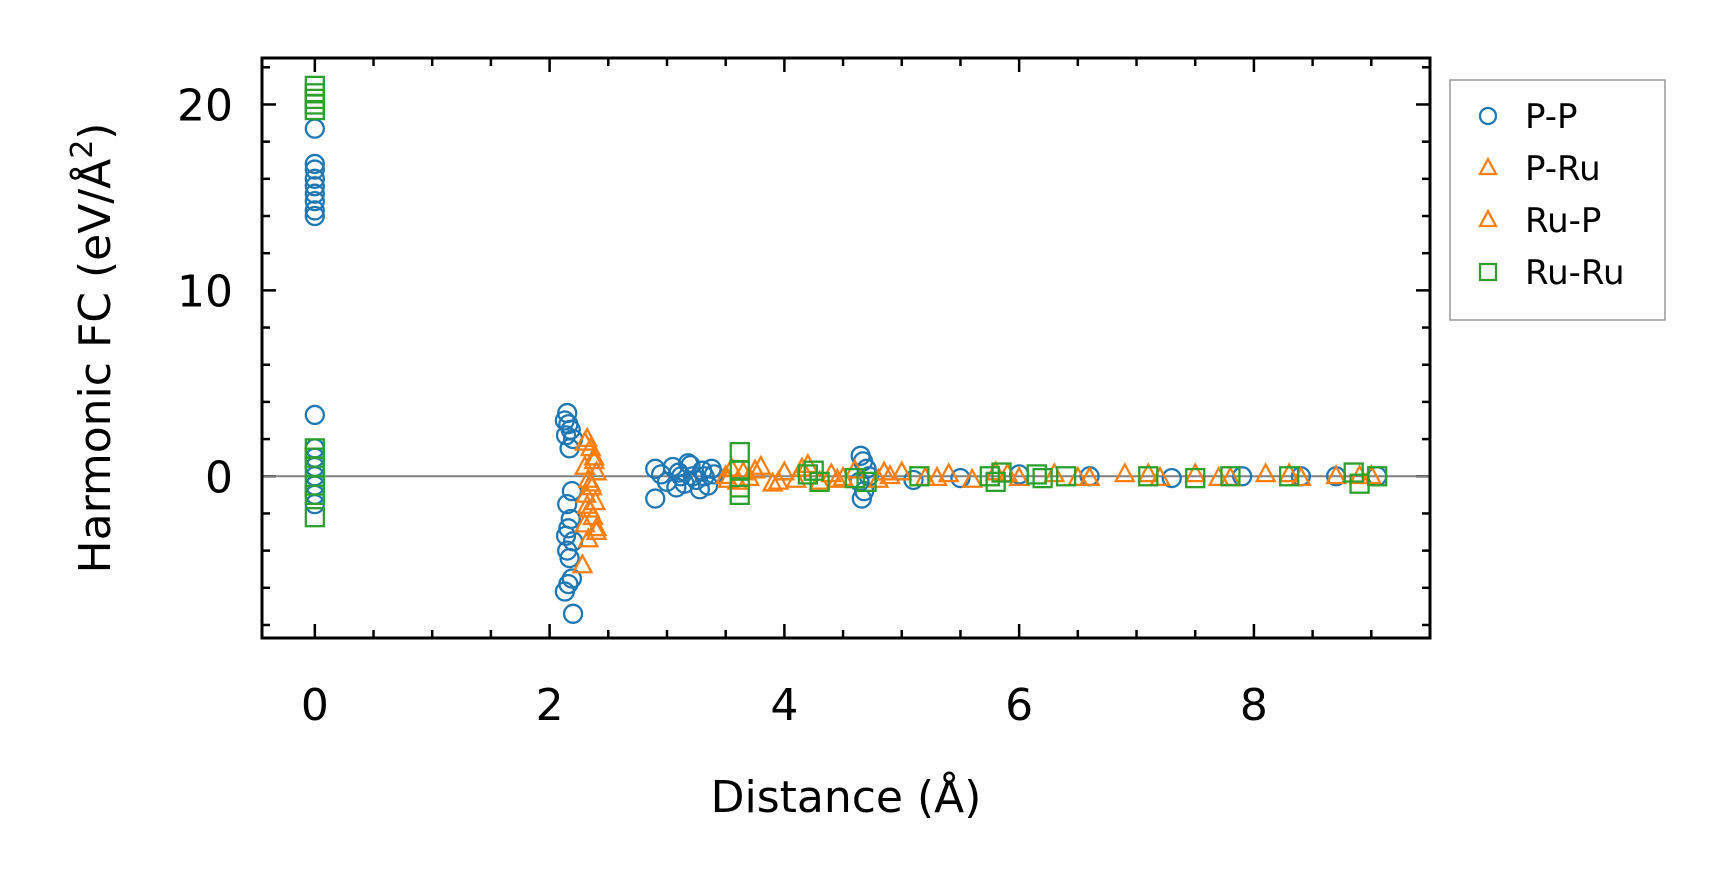  I want to click on legend-item: P-Ru, so click(1539, 169).